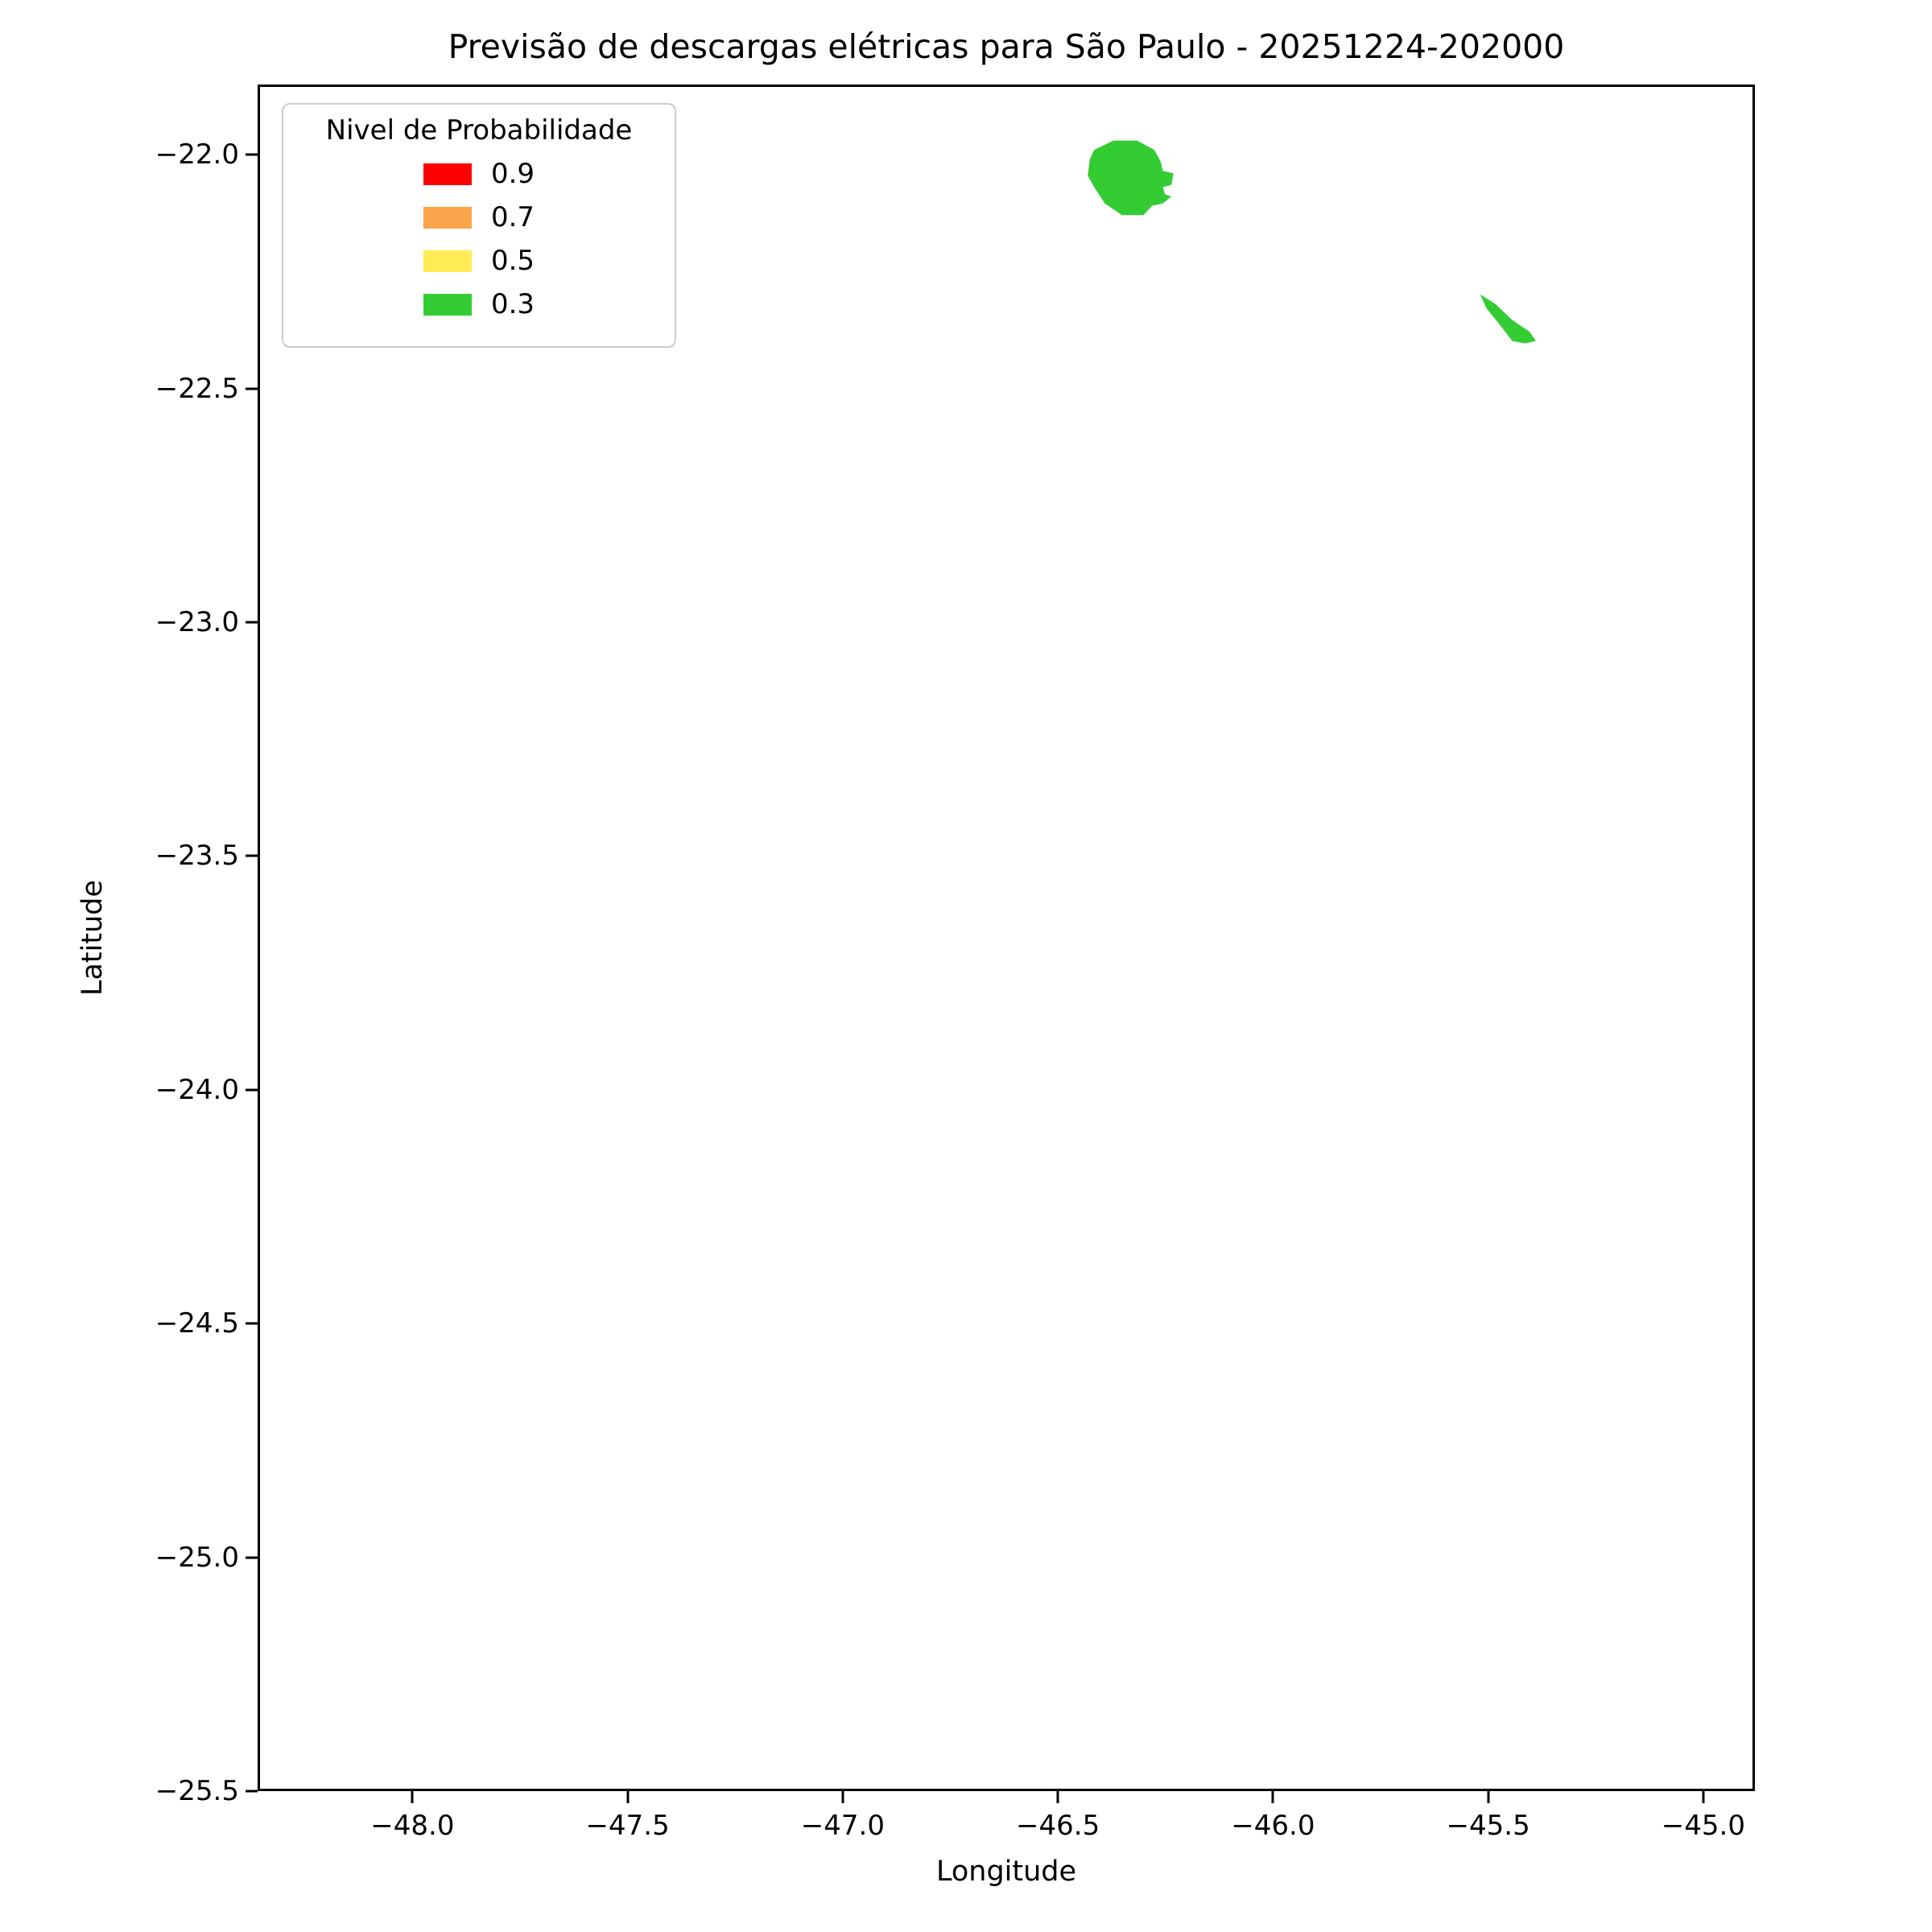  What do you see at coordinates (197, 621) in the screenshot?
I see `y-tick-label: −23.0` at bounding box center [197, 621].